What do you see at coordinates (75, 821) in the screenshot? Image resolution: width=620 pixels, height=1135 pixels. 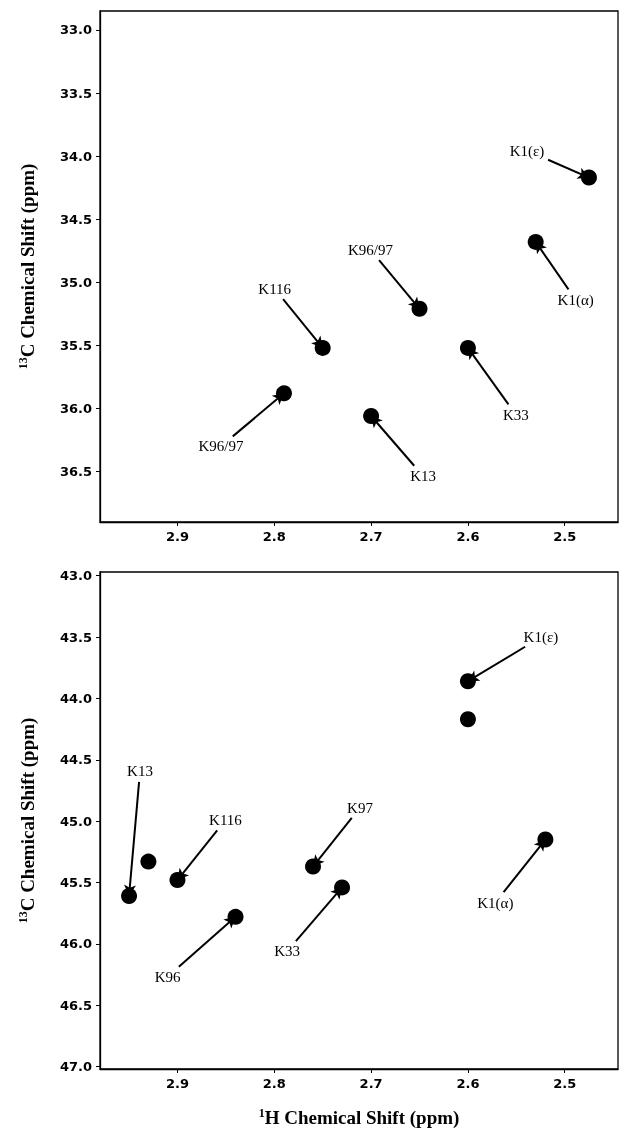 I see `y-tick-label: 45.0` at bounding box center [75, 821].